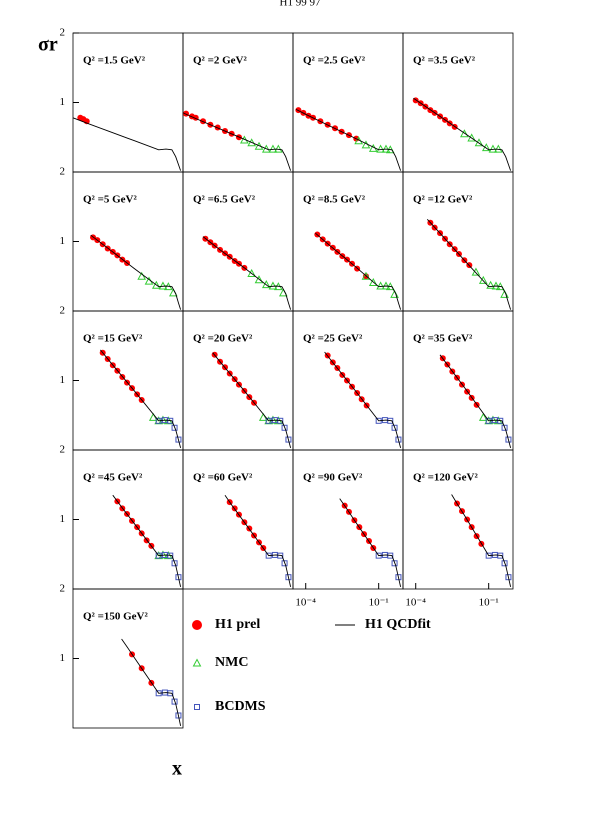 Image resolution: width=599 pixels, height=817 pixels. What do you see at coordinates (398, 624) in the screenshot?
I see `legend-label: H1 QCDfit` at bounding box center [398, 624].